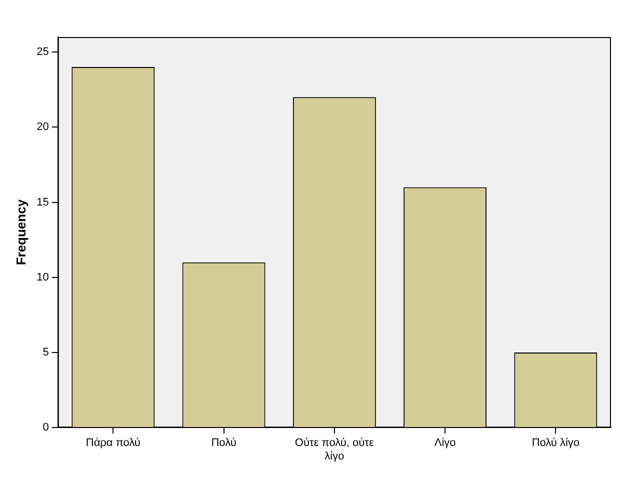 This screenshot has height=504, width=629. I want to click on x-tick-label: Πολύ, so click(223, 443).